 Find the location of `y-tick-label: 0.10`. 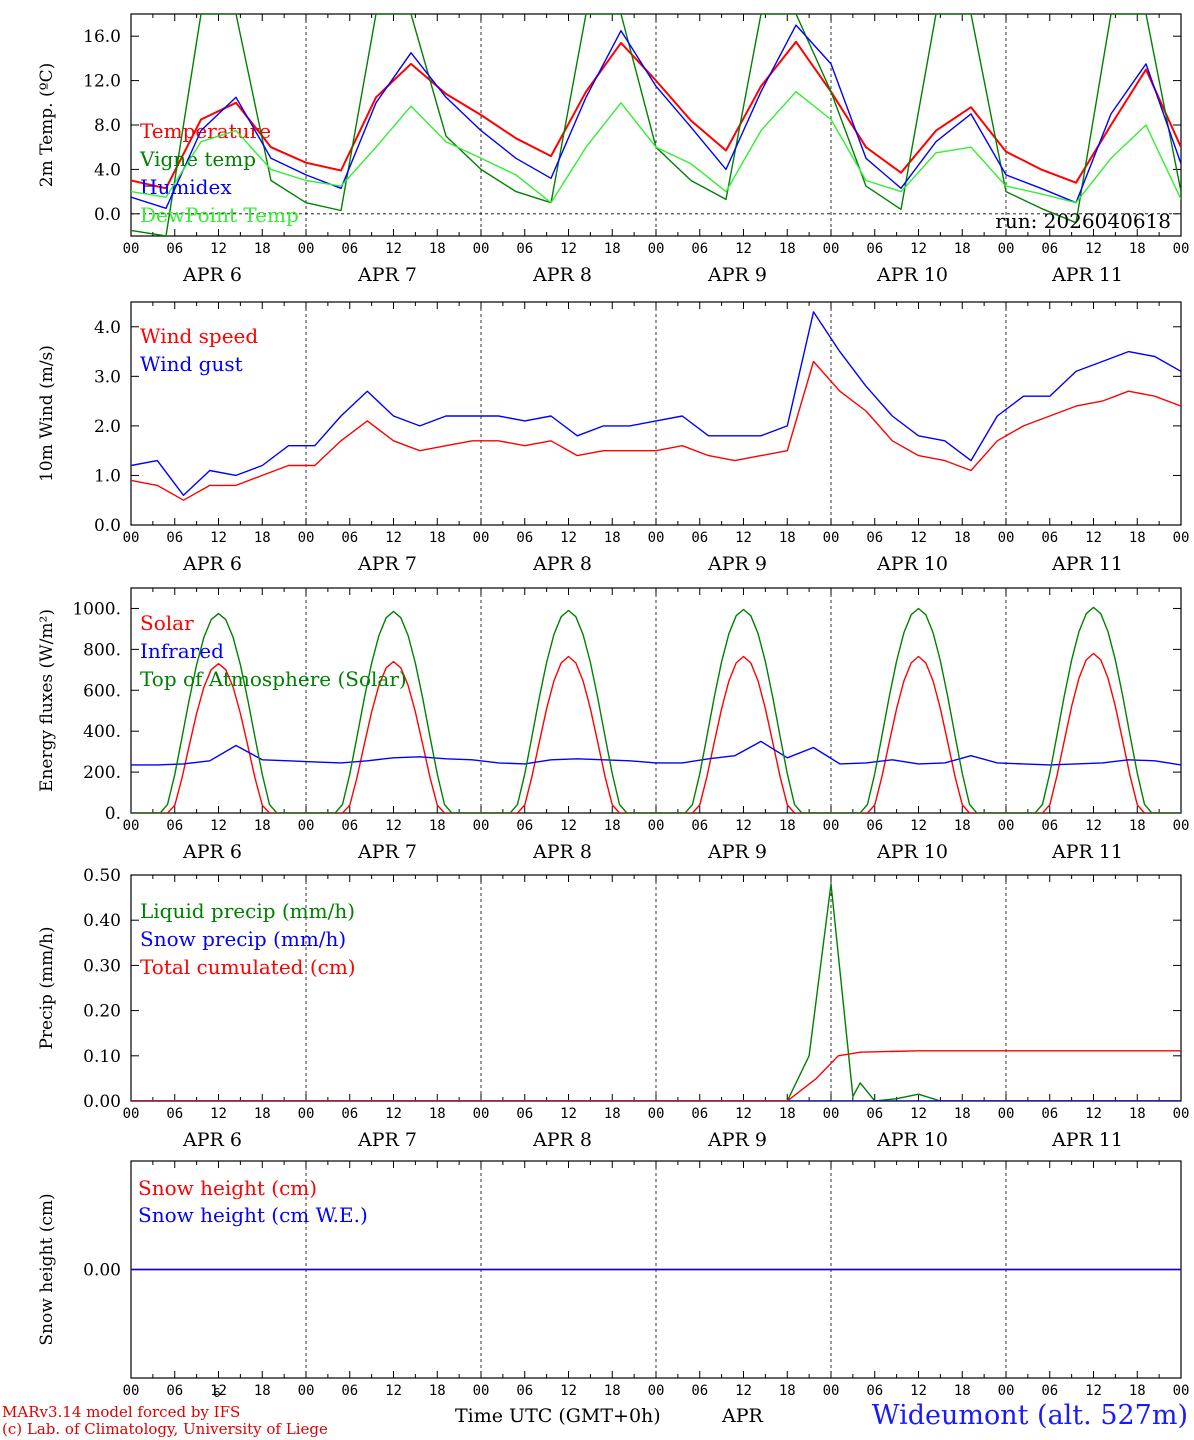

y-tick-label: 0.10 is located at coordinates (102, 1057).